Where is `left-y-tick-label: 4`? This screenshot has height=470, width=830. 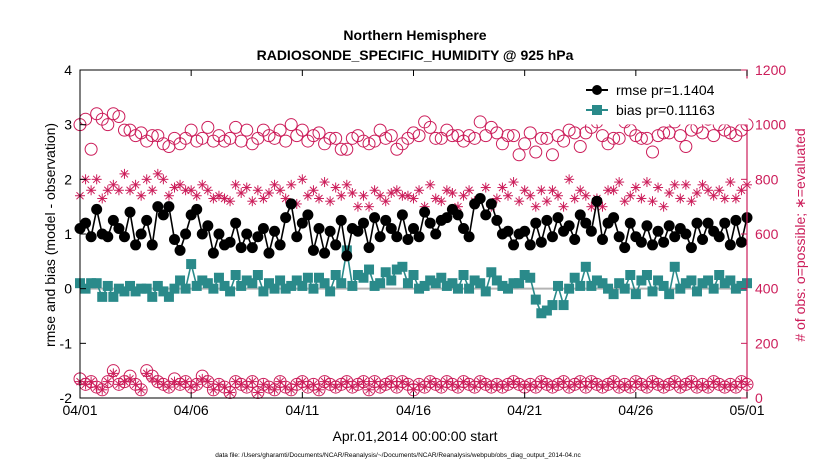
left-y-tick-label: 4 is located at coordinates (68, 70).